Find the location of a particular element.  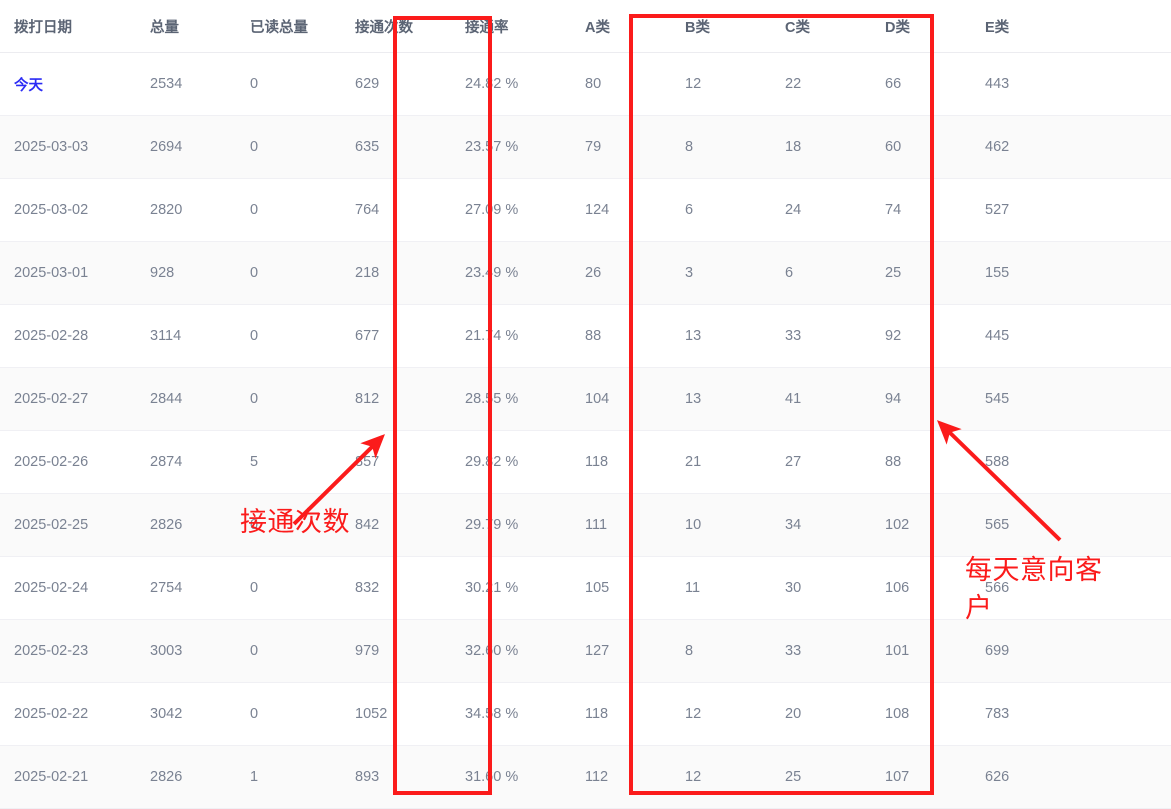

cell-e: 565 is located at coordinates (1071, 525).